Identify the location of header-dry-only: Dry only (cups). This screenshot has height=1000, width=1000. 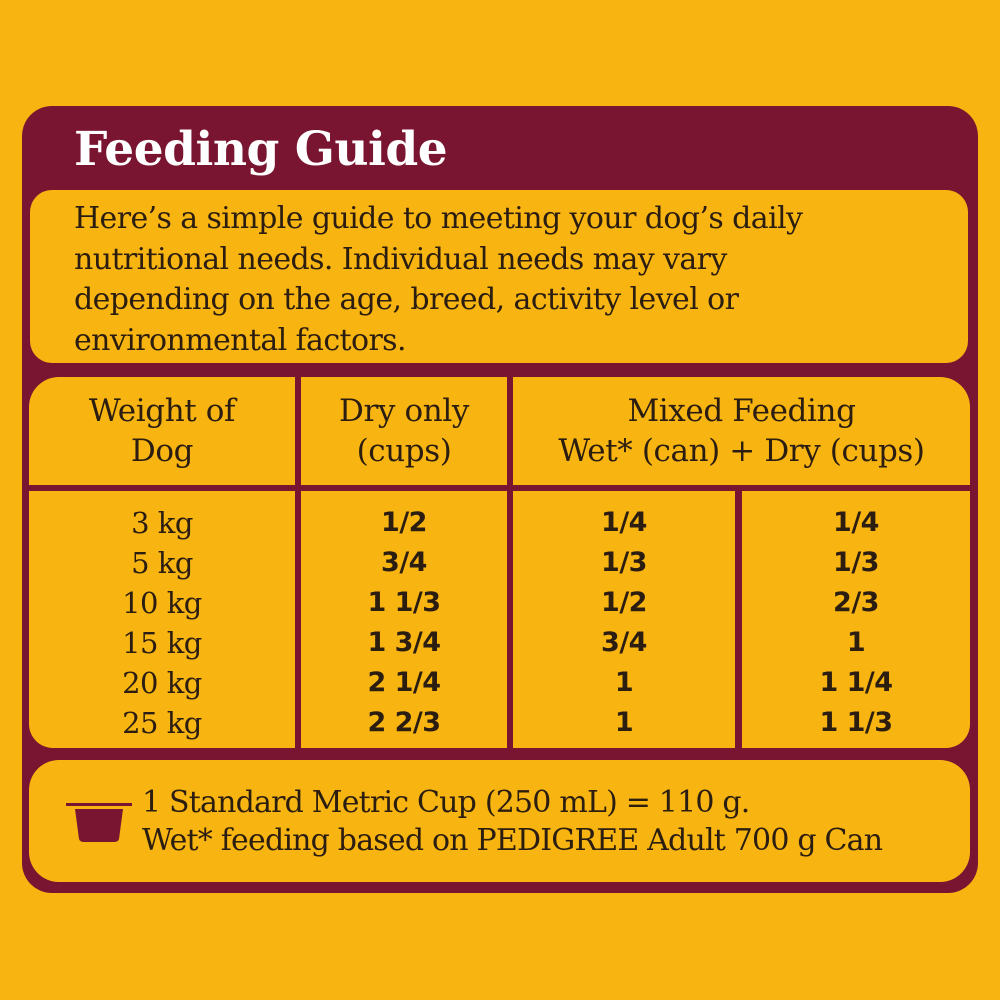
(404, 431).